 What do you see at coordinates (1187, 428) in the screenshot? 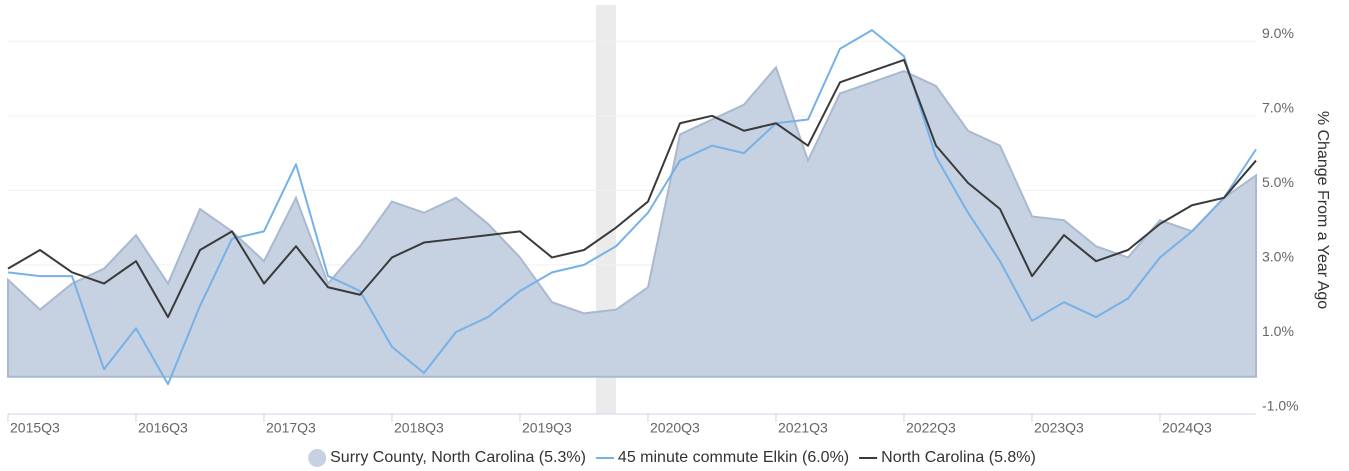
I see `x-tick-label: 2024Q3` at bounding box center [1187, 428].